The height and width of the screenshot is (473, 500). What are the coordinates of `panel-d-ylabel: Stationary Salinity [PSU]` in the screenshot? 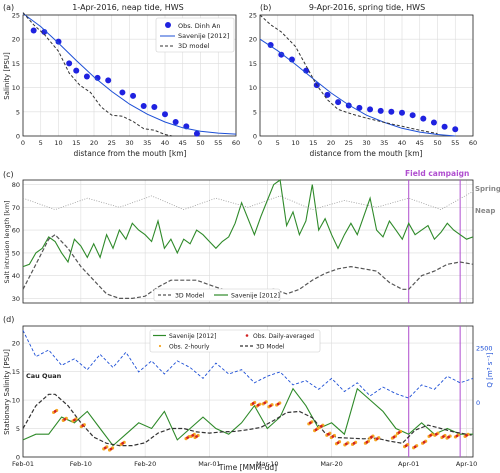 It's located at (7, 392).